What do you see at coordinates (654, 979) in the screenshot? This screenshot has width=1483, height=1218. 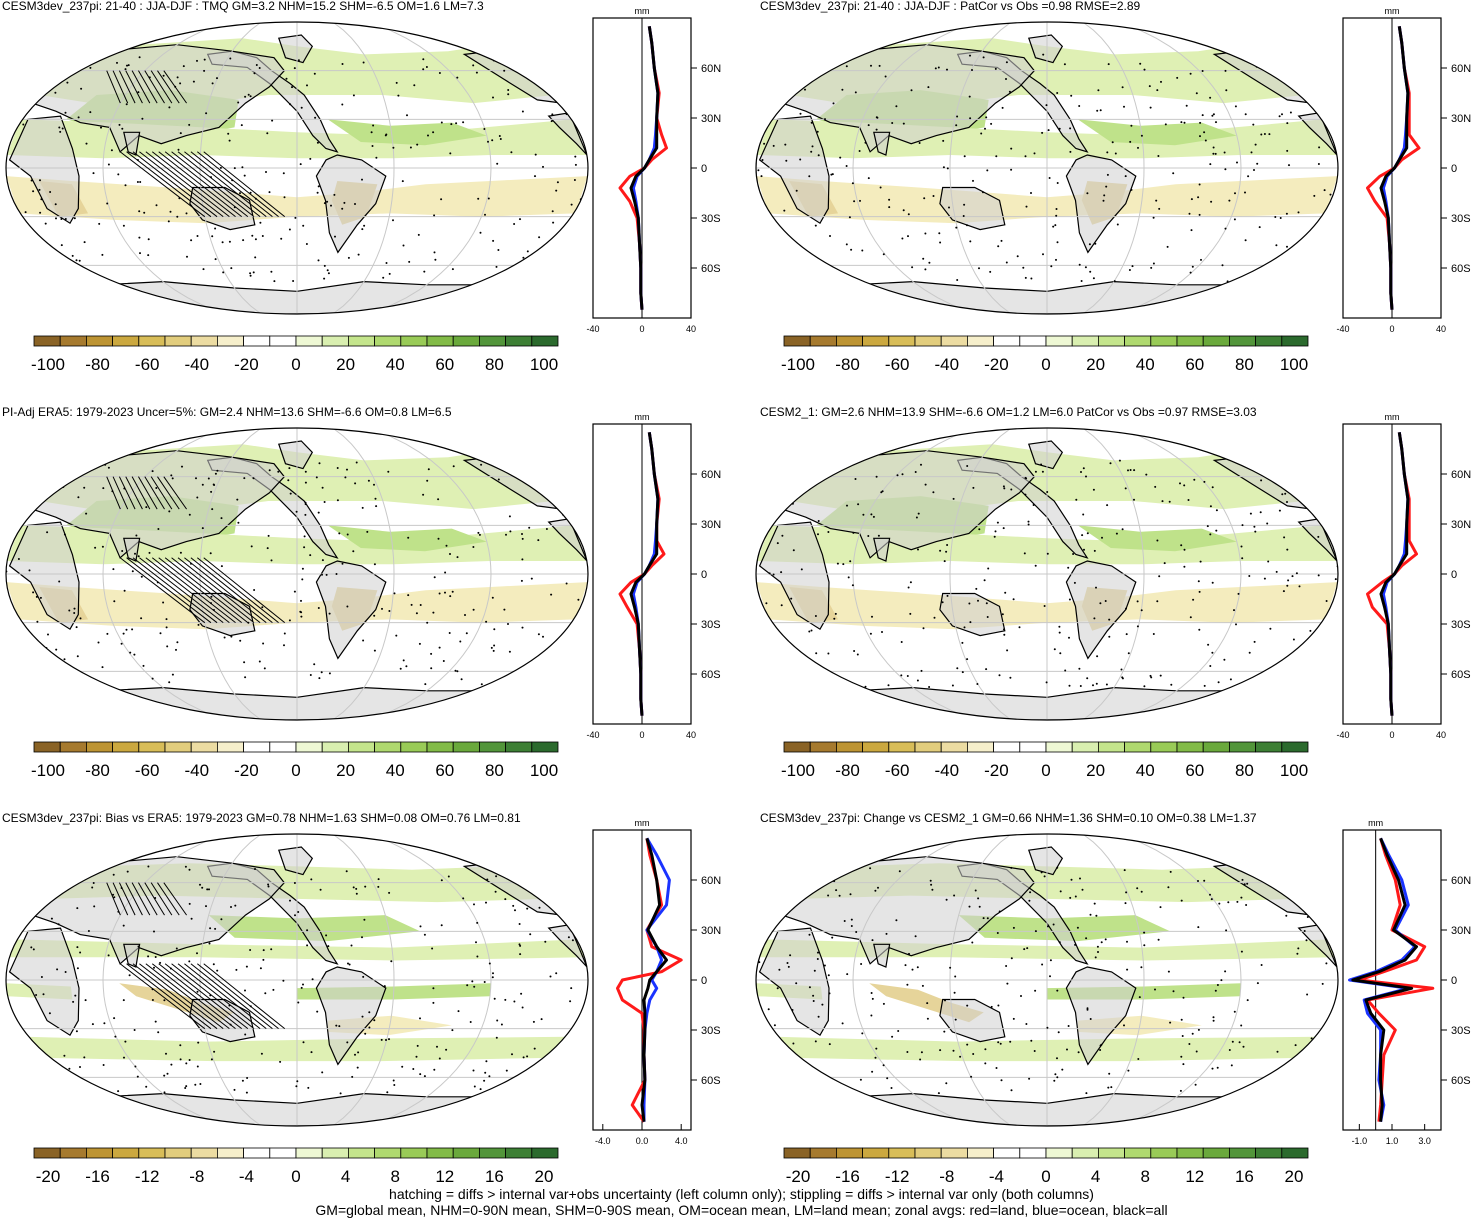 I see `zonal-series-all` at bounding box center [654, 979].